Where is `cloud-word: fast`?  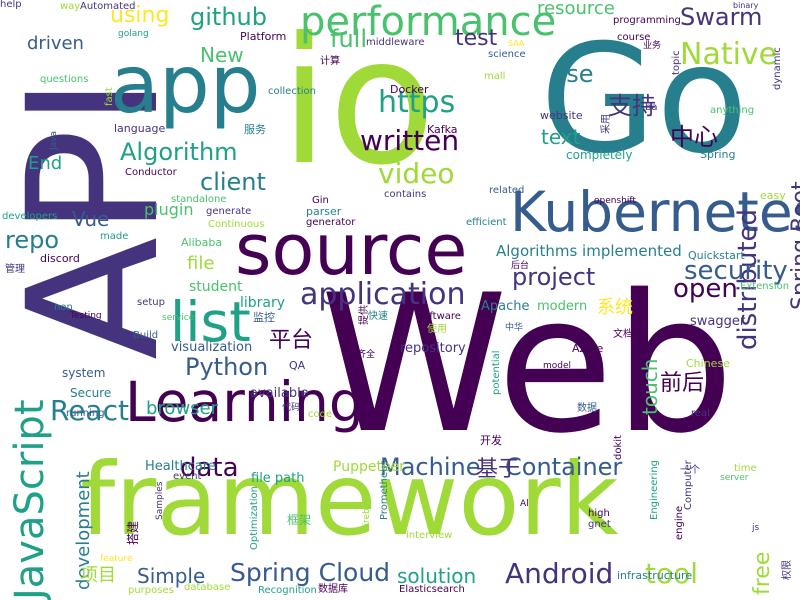
cloud-word: fast is located at coordinates (109, 96).